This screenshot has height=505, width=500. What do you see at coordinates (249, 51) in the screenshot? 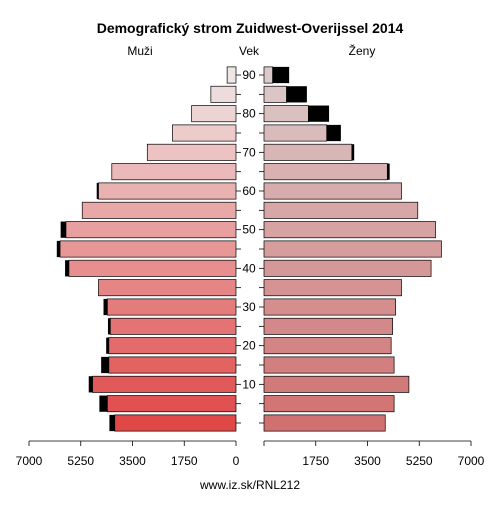
I see `age-axis-label: Vek` at bounding box center [249, 51].